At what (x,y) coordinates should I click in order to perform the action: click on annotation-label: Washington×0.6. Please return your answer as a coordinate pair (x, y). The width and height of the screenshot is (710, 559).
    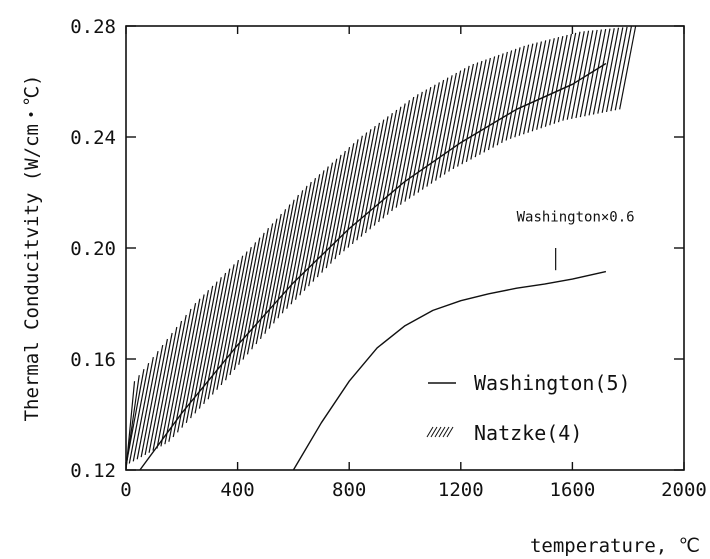
    Looking at the image, I should click on (576, 217).